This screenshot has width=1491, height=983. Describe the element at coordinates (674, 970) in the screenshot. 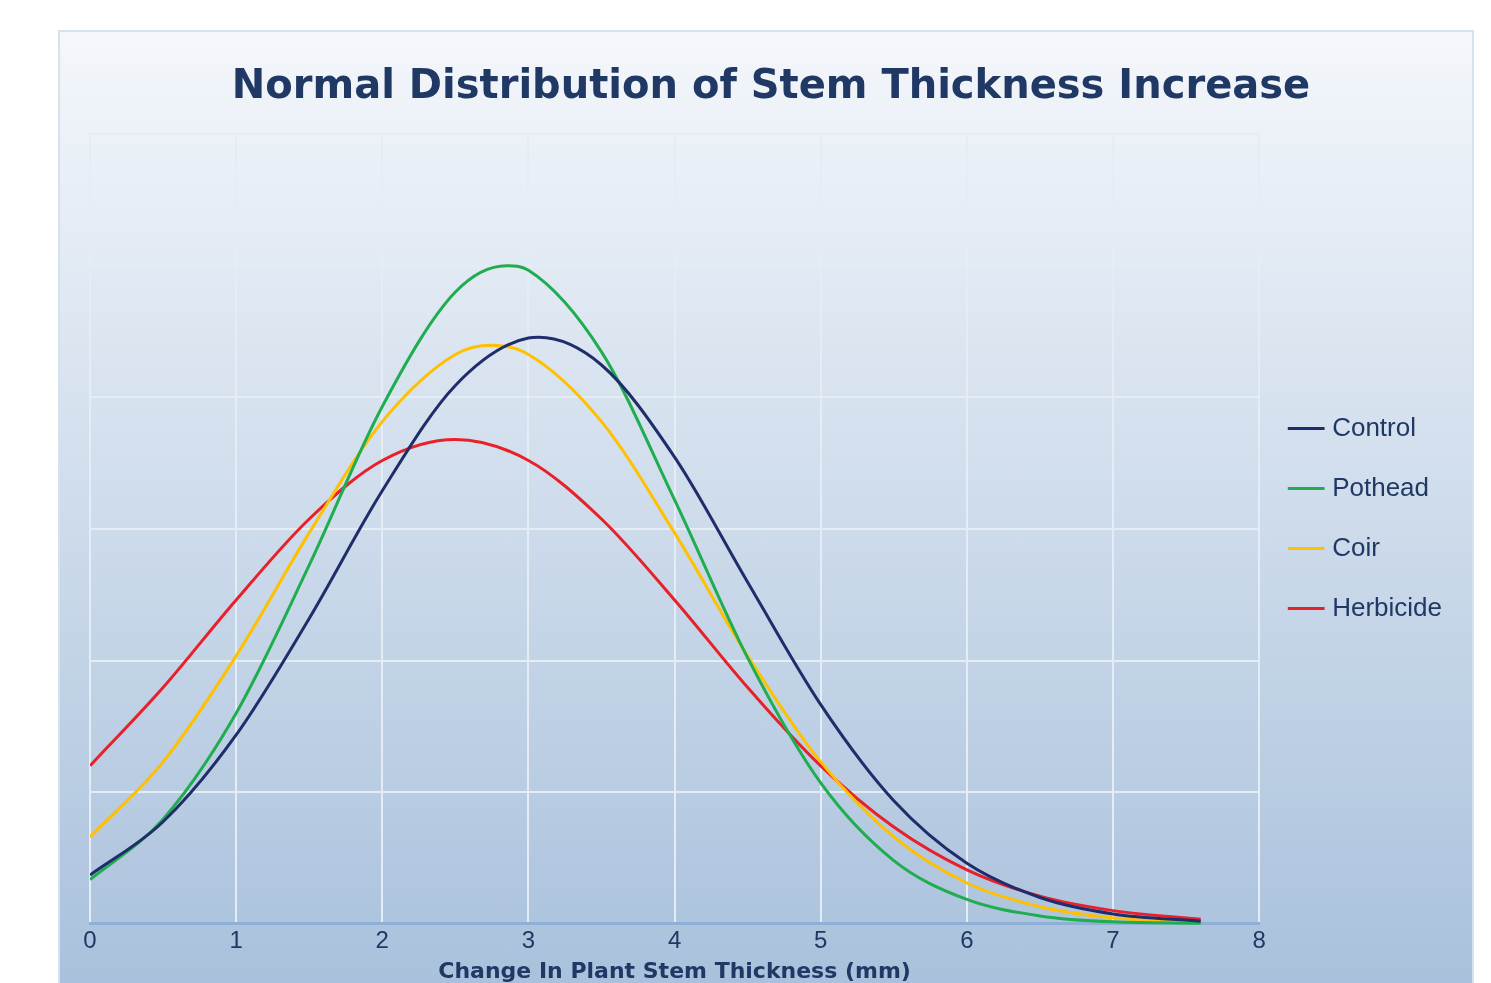

I see `x-axis-title: Change In Plant Stem Thickness (mm)` at that location.